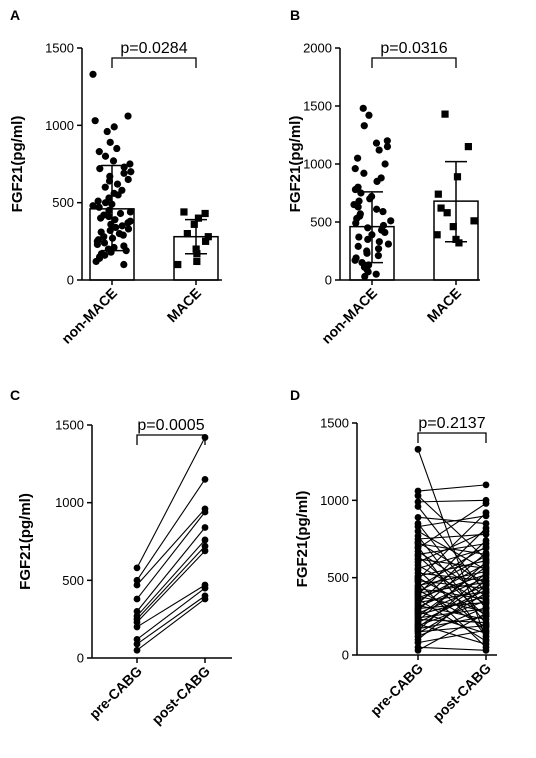 Image resolution: width=536 pixels, height=758 pixels. What do you see at coordinates (153, 48) in the screenshot?
I see `p-value-annotation: p=0.0284` at bounding box center [153, 48].